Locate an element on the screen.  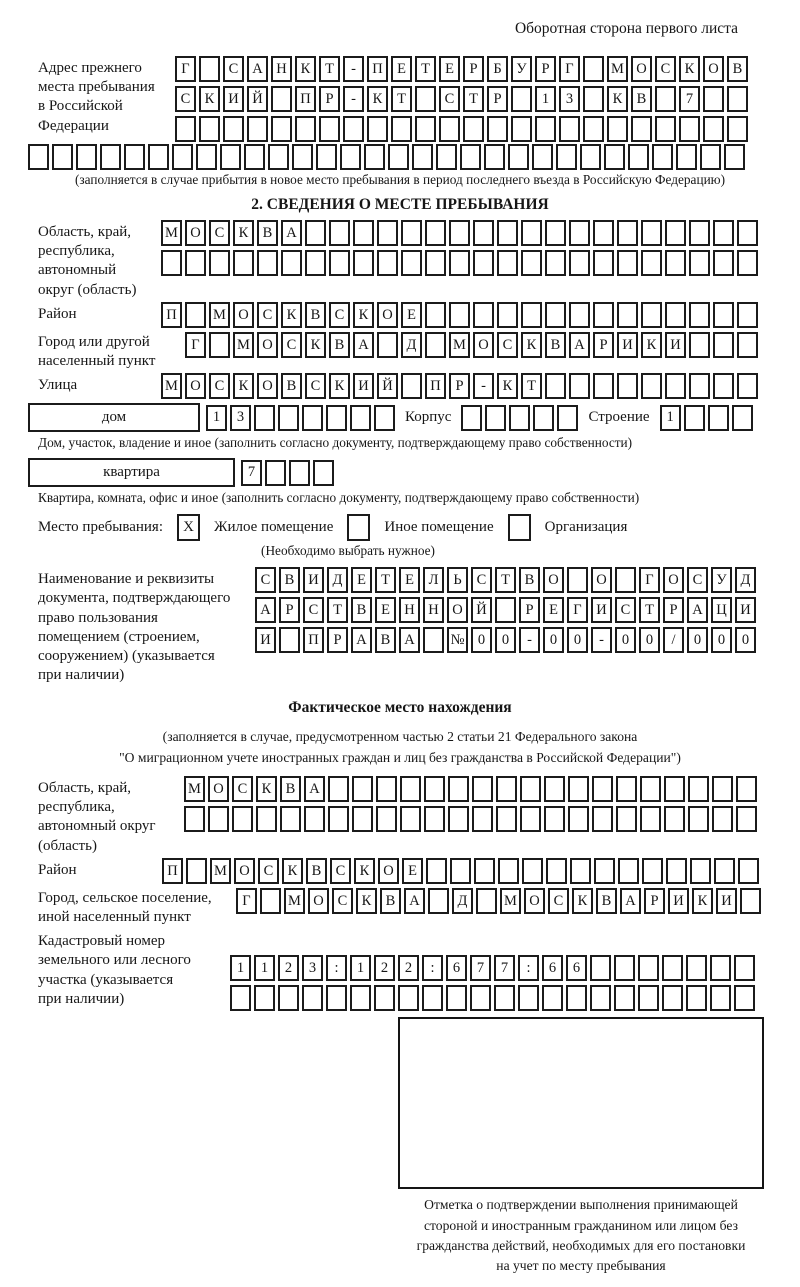
char-cell: - is located at coordinates (483, 386).